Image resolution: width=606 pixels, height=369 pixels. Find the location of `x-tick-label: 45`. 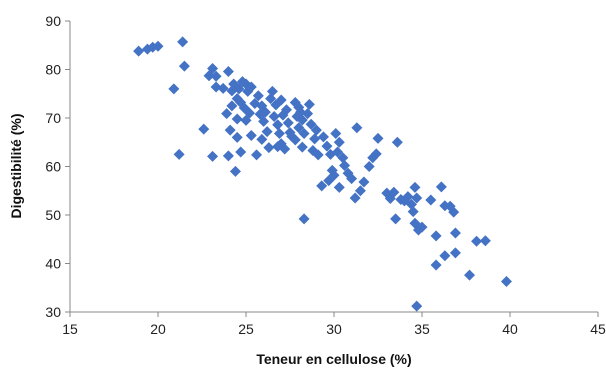

x-tick-label: 45 is located at coordinates (598, 329).